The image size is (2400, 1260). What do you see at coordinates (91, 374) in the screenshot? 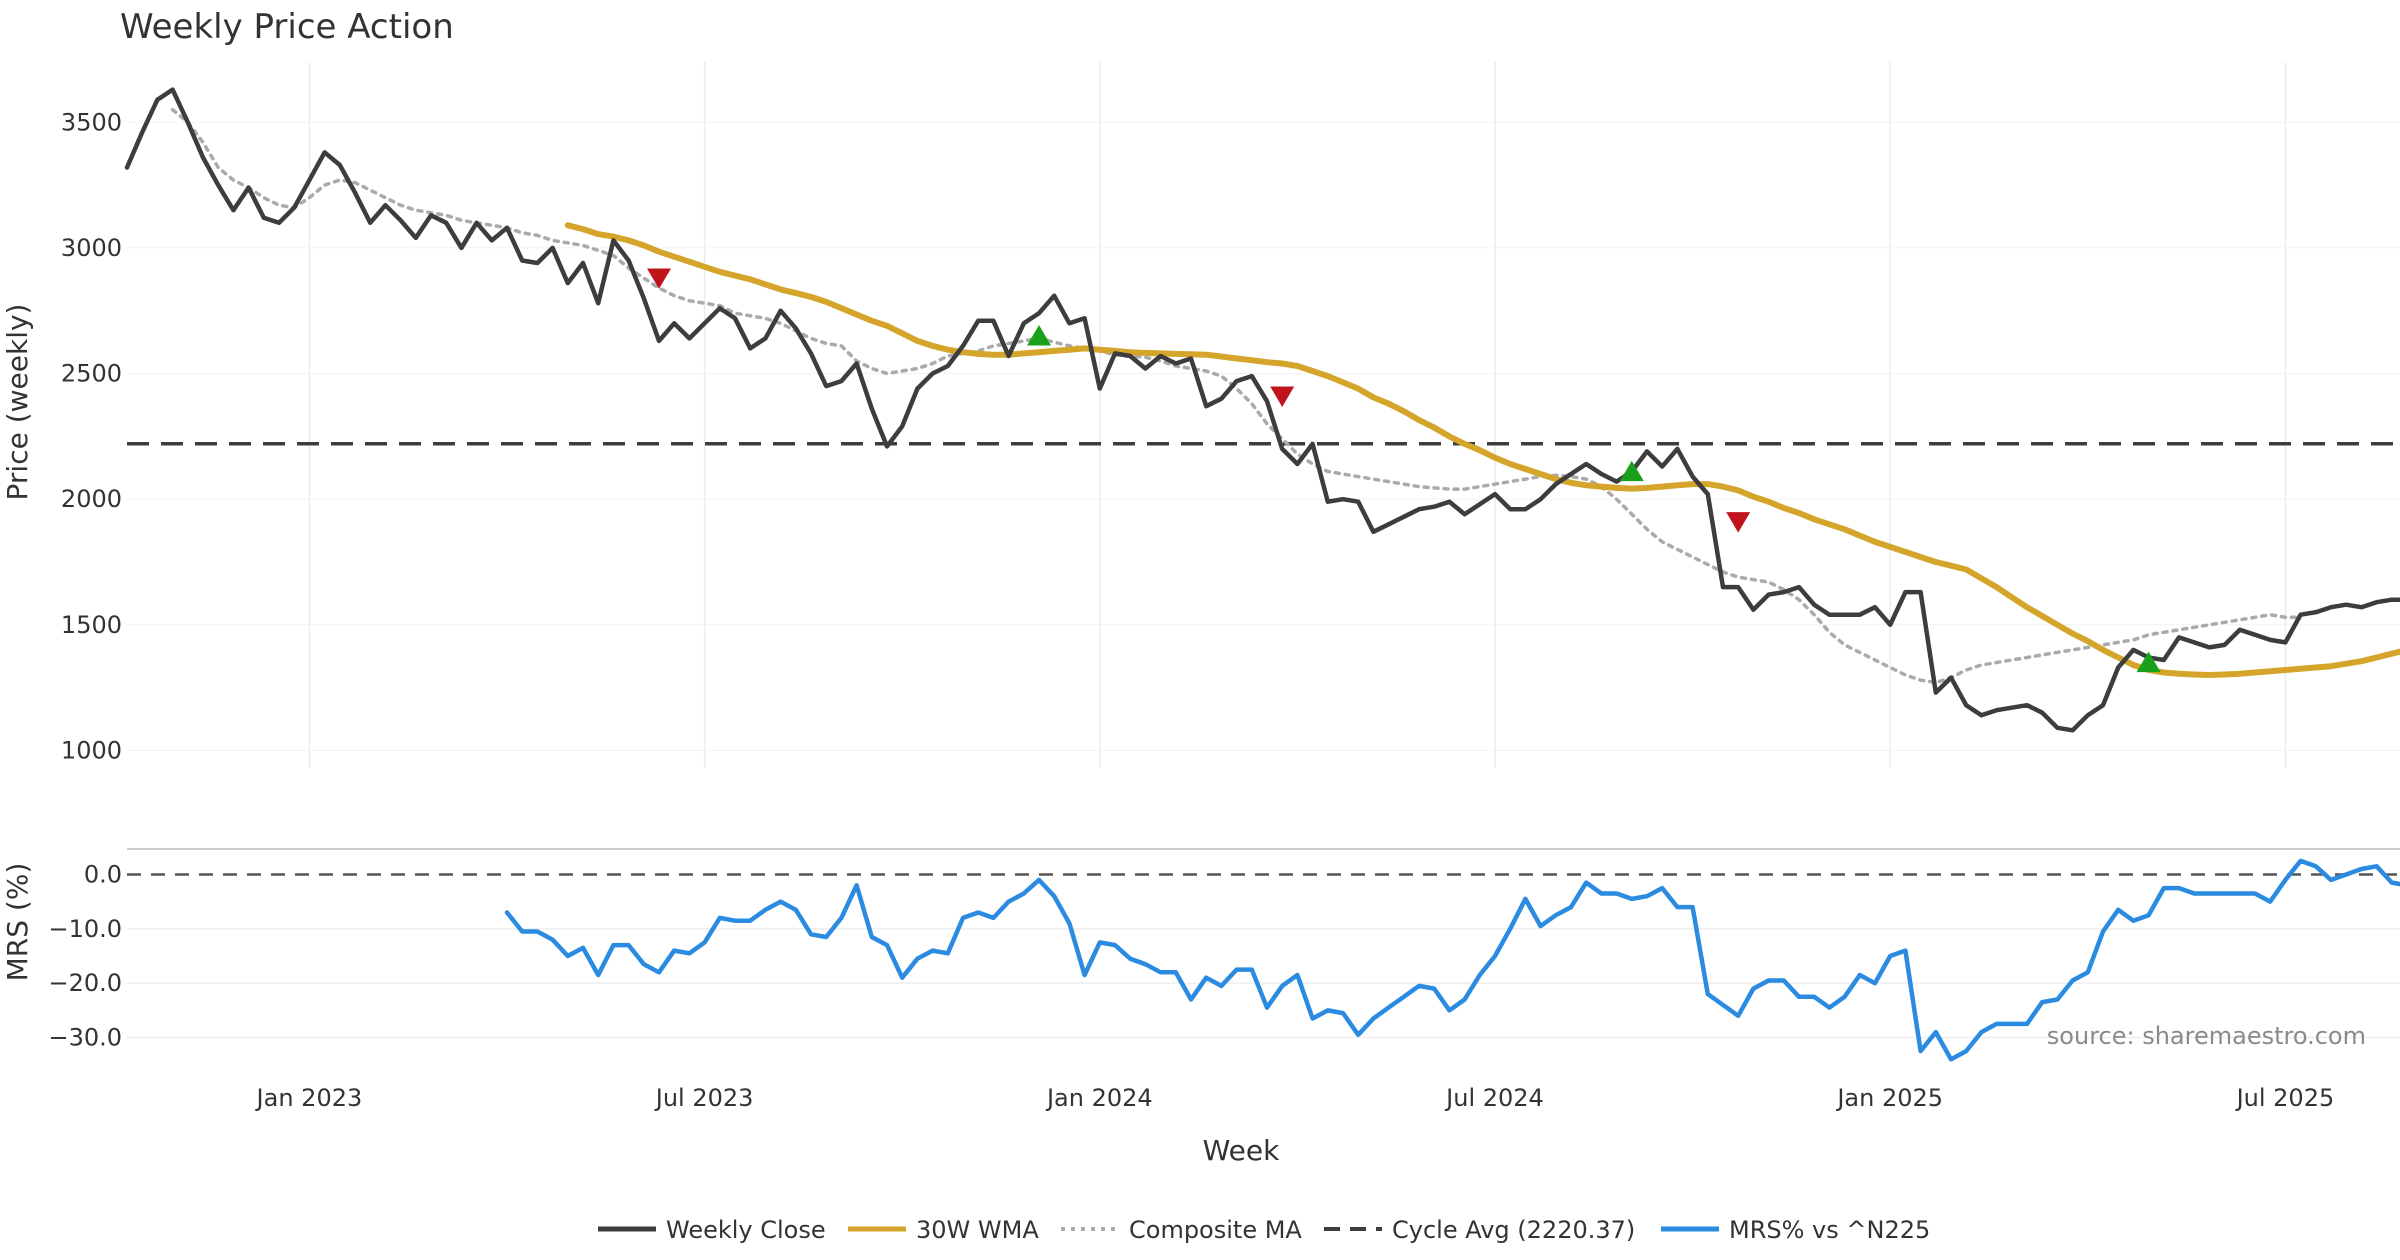
I see `price-y-tick-label: 2500` at bounding box center [91, 374].